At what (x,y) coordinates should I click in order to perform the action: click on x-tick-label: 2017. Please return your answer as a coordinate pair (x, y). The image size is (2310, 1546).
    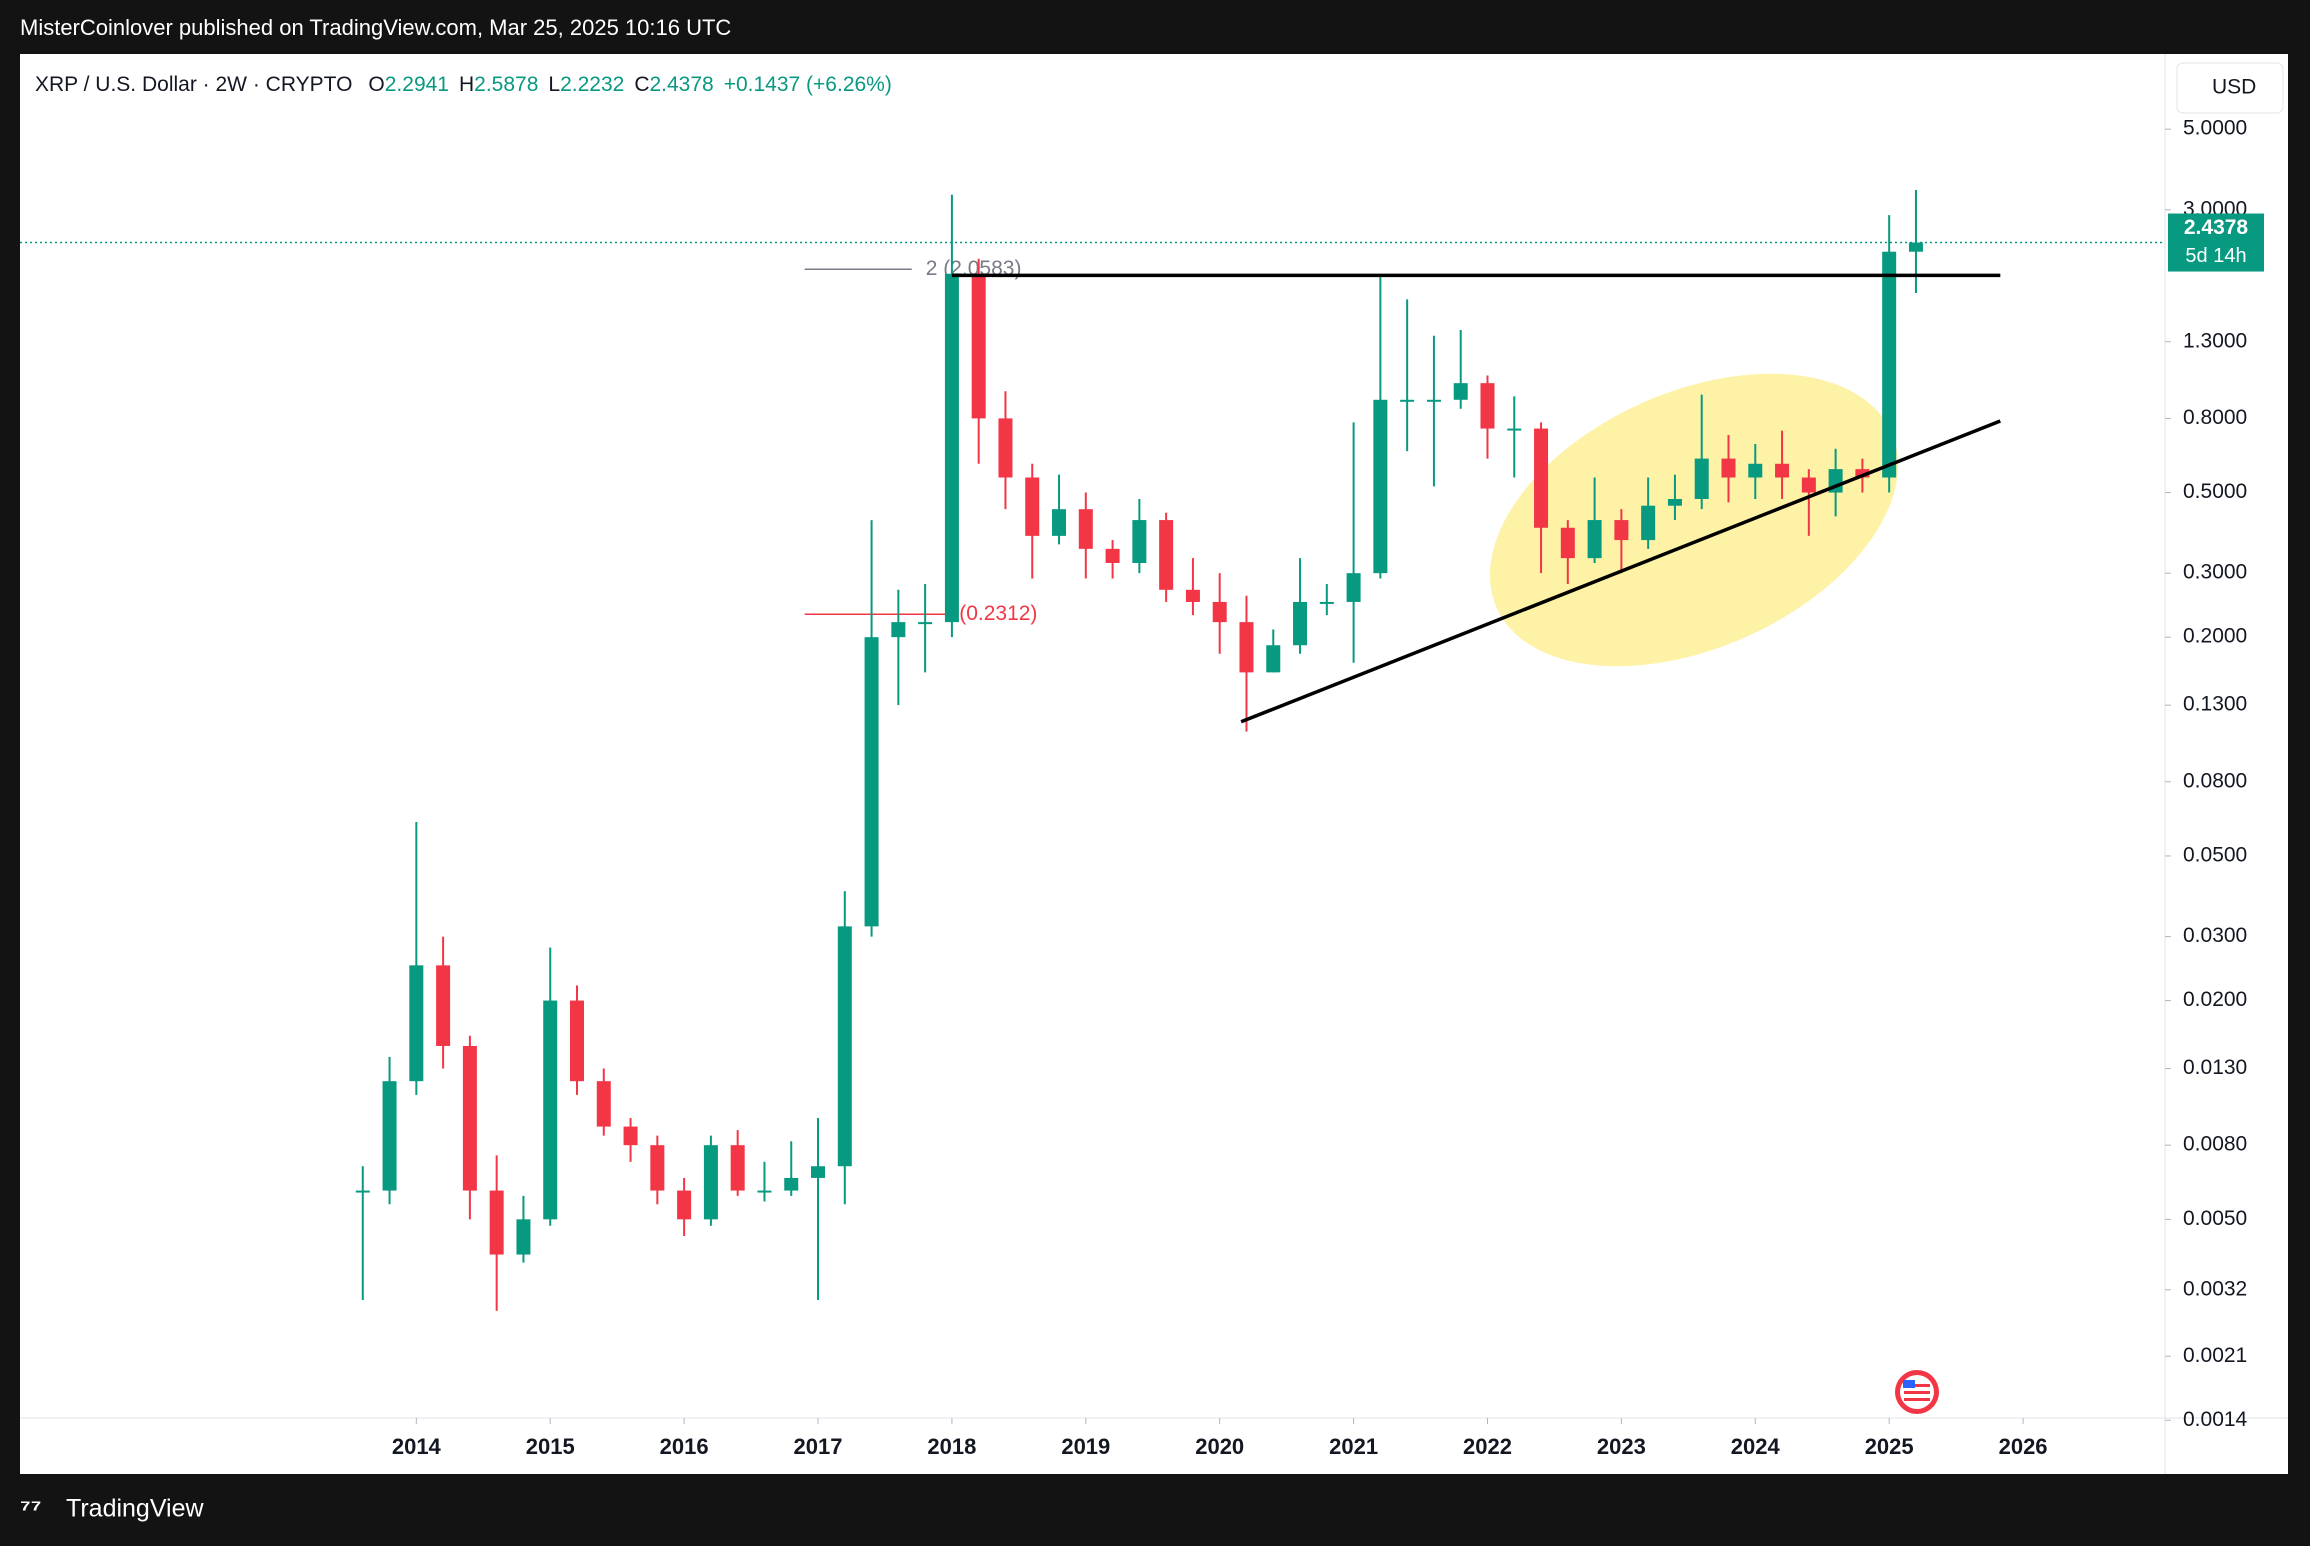
    Looking at the image, I should click on (818, 1446).